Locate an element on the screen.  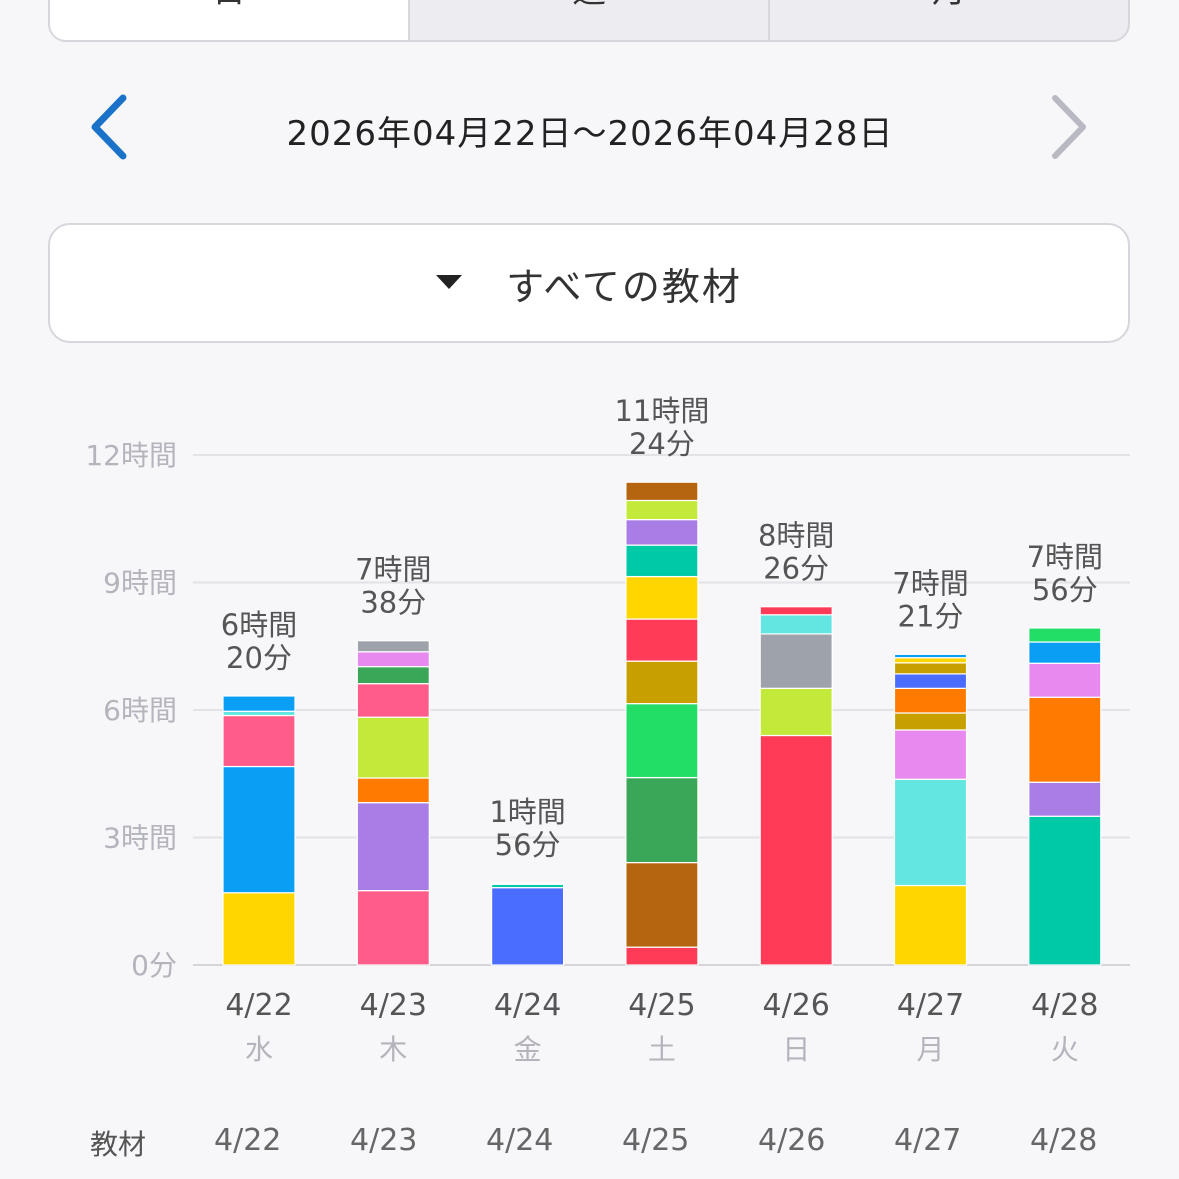
x-axis-date-label: 4/24 is located at coordinates (527, 1005).